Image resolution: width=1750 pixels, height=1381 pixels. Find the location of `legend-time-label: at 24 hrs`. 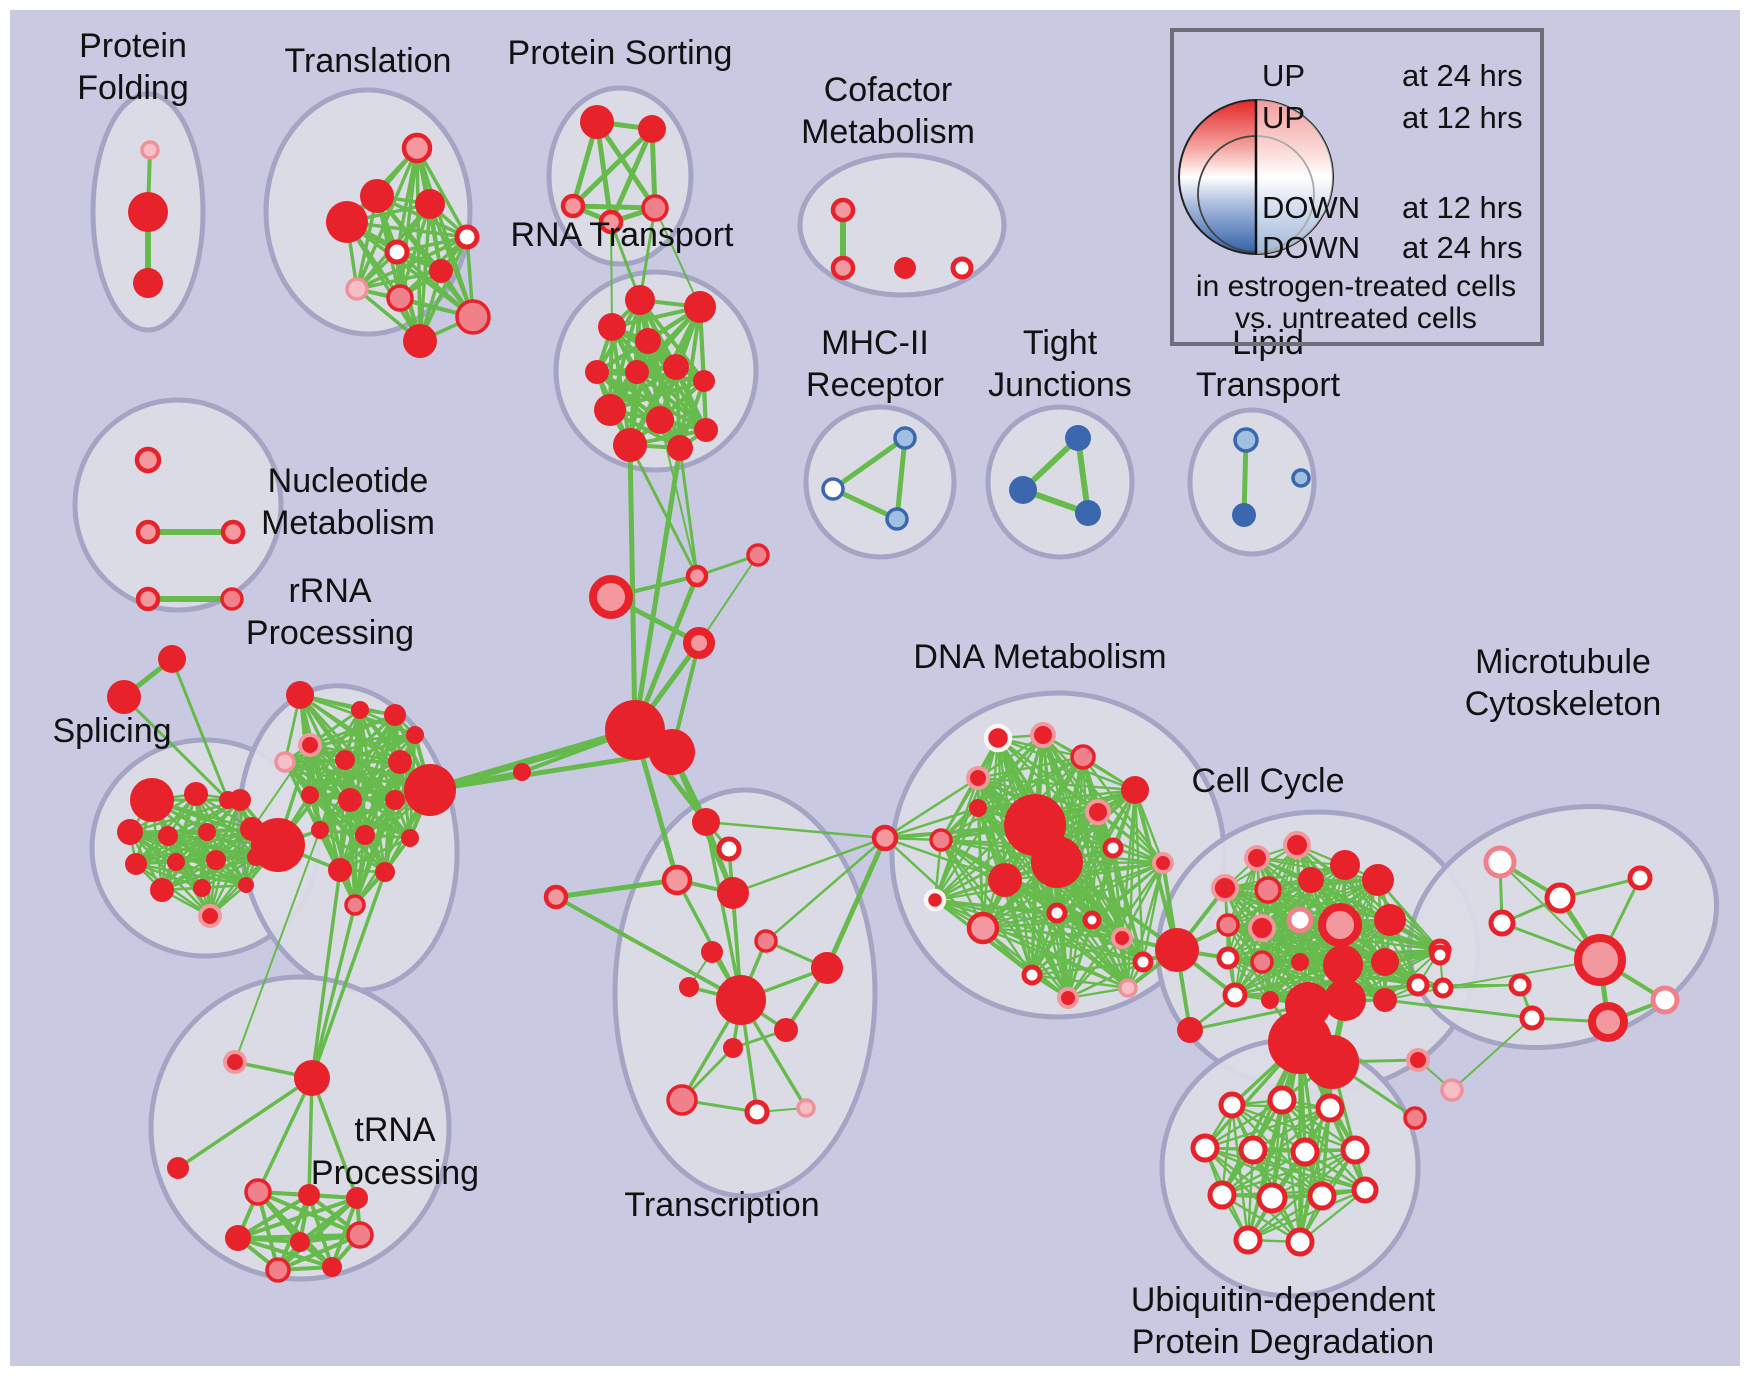

legend-time-label: at 24 hrs is located at coordinates (1462, 247).